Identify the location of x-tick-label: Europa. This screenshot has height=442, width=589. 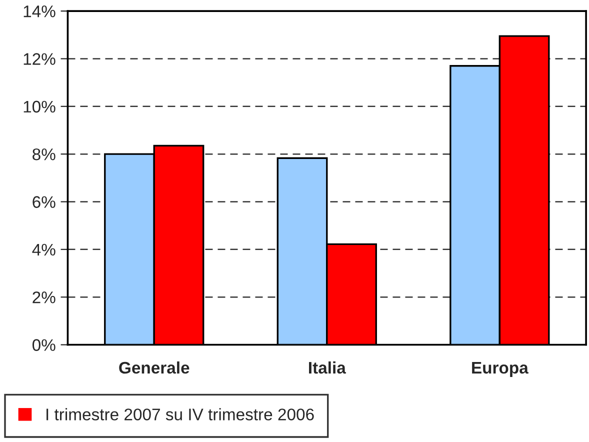
(500, 369).